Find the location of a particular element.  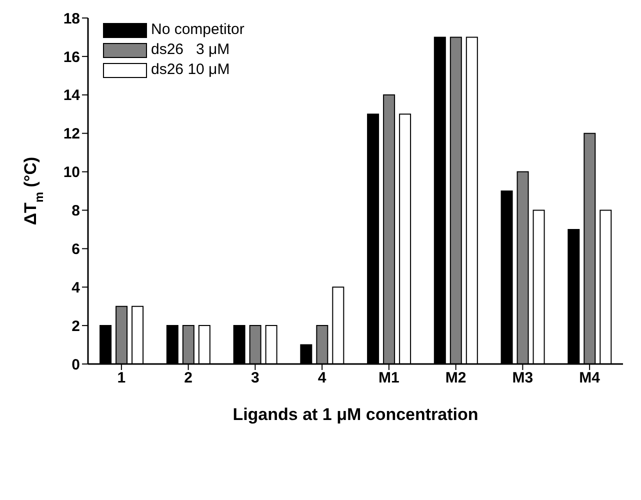

x-tick-label: M2 is located at coordinates (455, 378).